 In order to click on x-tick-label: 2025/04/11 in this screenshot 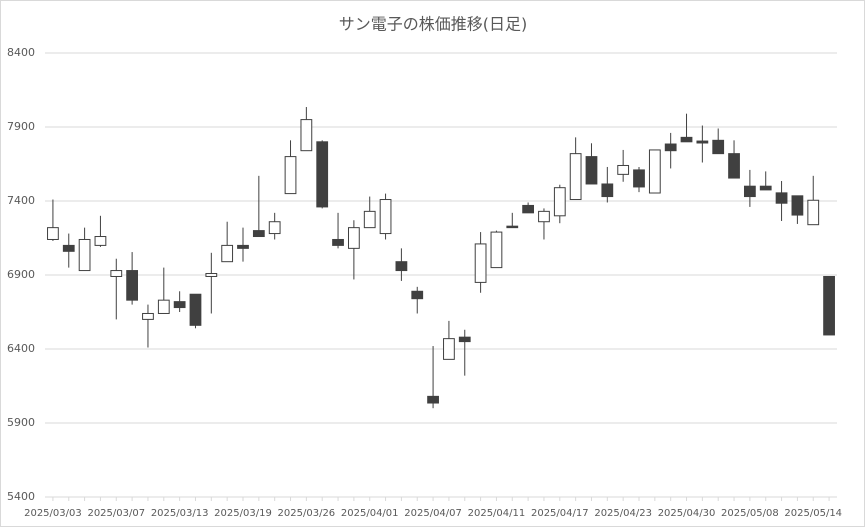, I will do `click(497, 513)`.